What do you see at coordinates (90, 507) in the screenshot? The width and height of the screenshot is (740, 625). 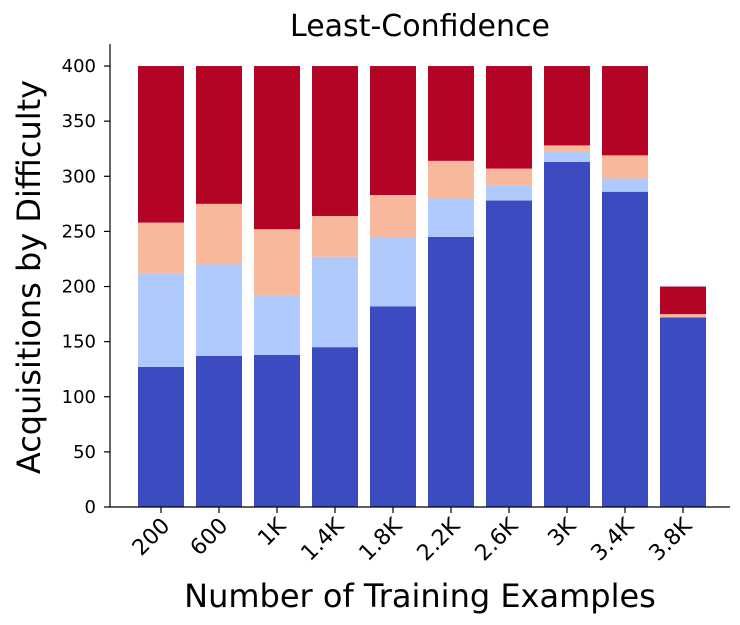 I see `y-tick-label-0: 0` at bounding box center [90, 507].